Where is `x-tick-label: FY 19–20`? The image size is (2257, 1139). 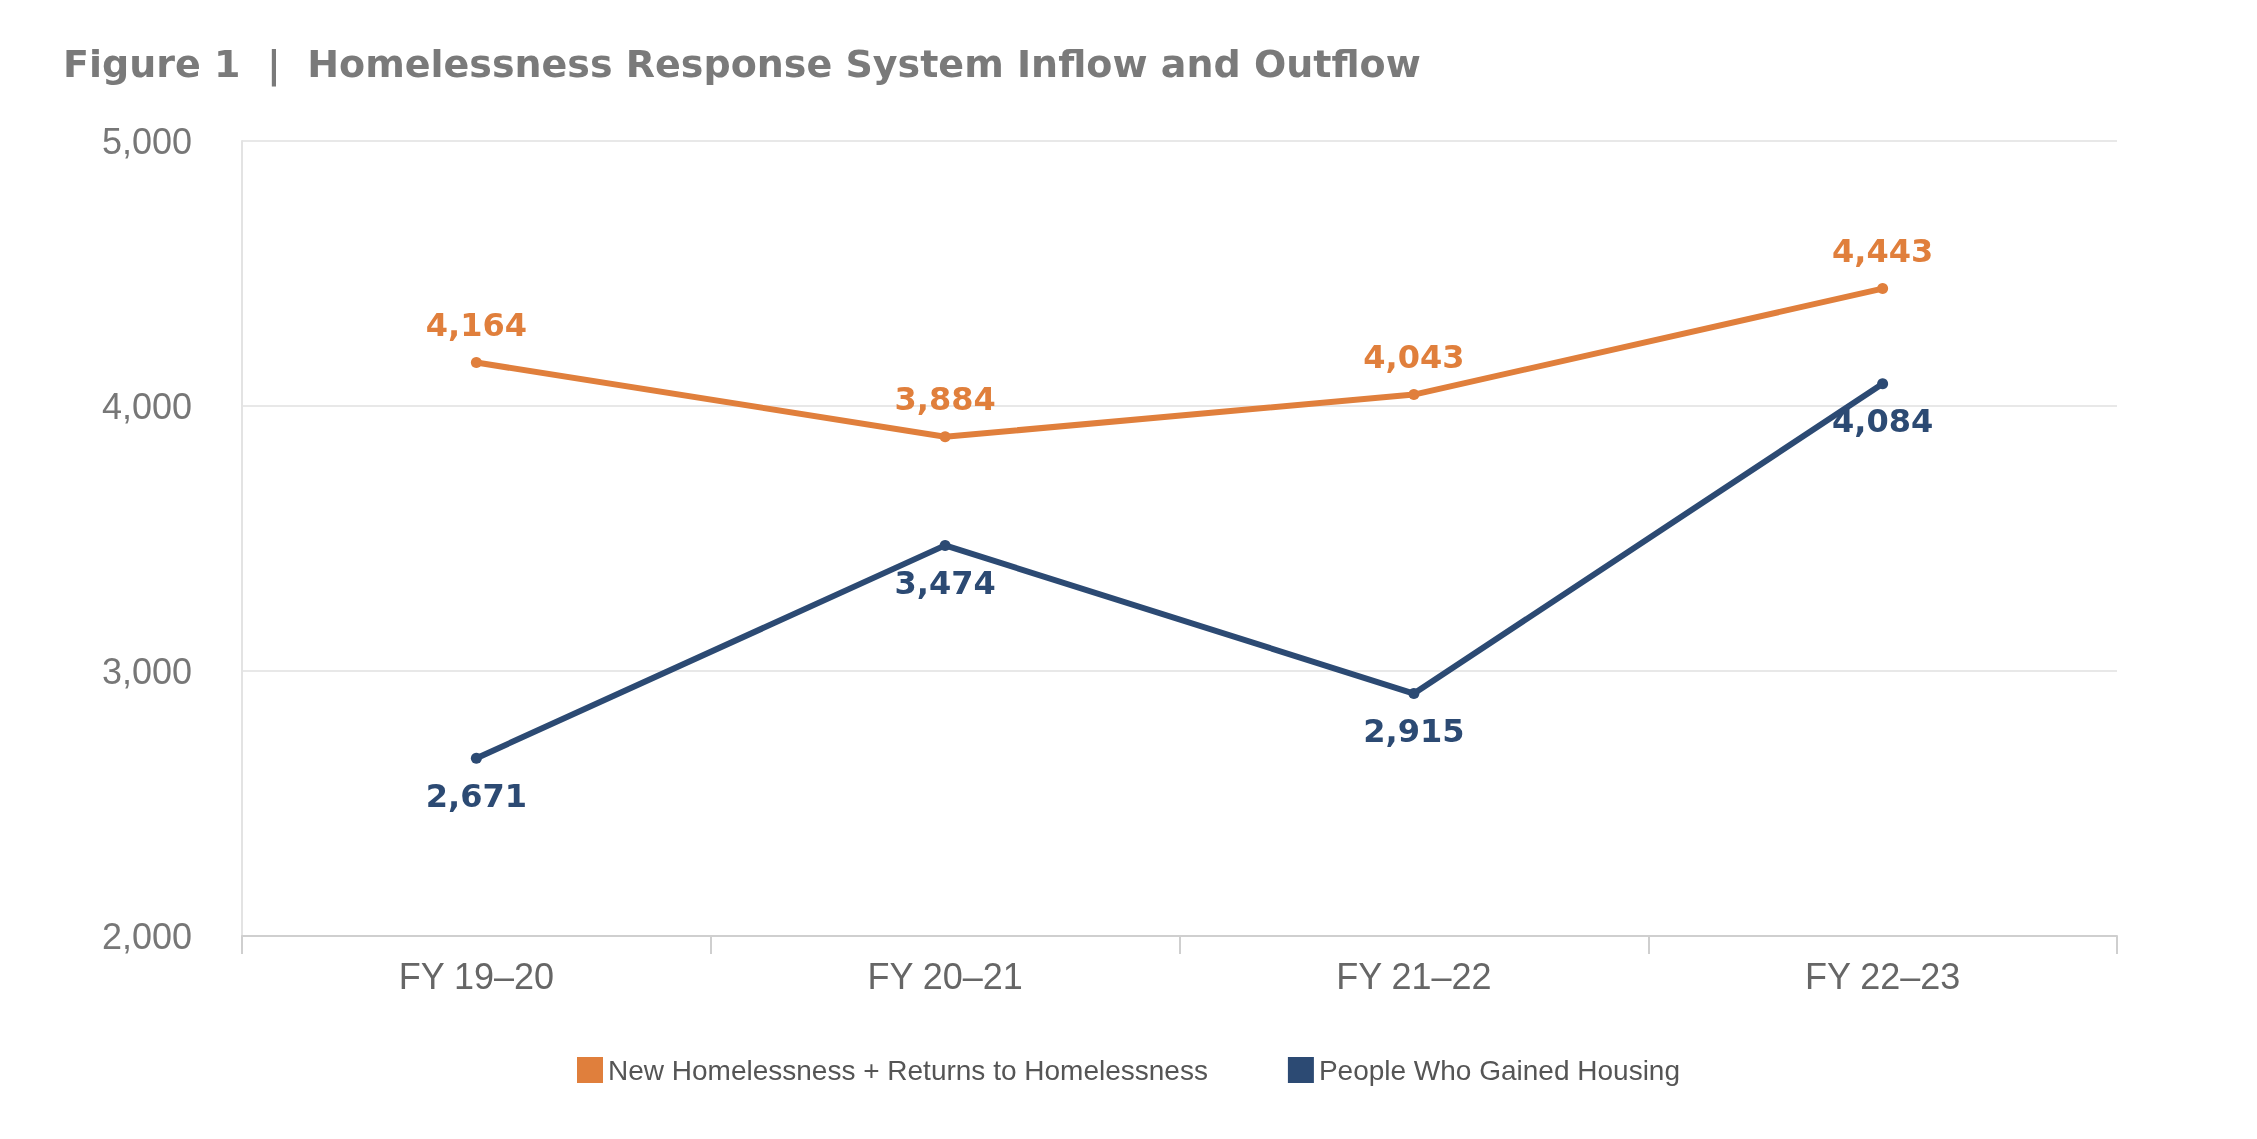
x-tick-label: FY 19–20 is located at coordinates (476, 976).